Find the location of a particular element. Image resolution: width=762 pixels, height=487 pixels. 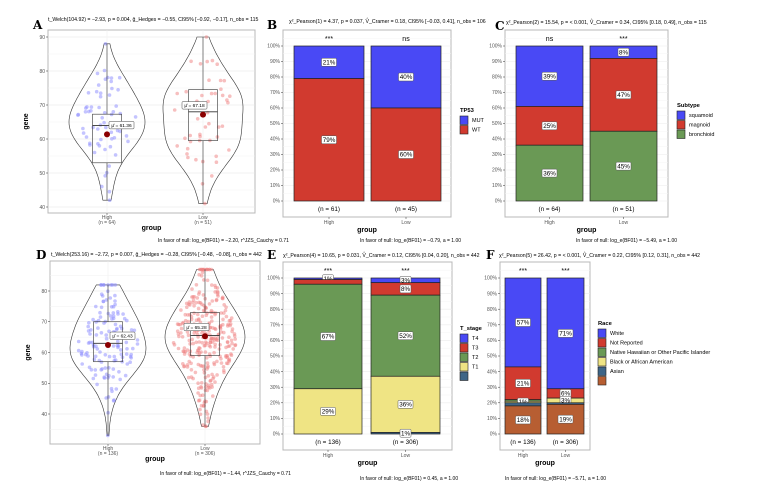

n-label: (n = 306) is located at coordinates (405, 442).